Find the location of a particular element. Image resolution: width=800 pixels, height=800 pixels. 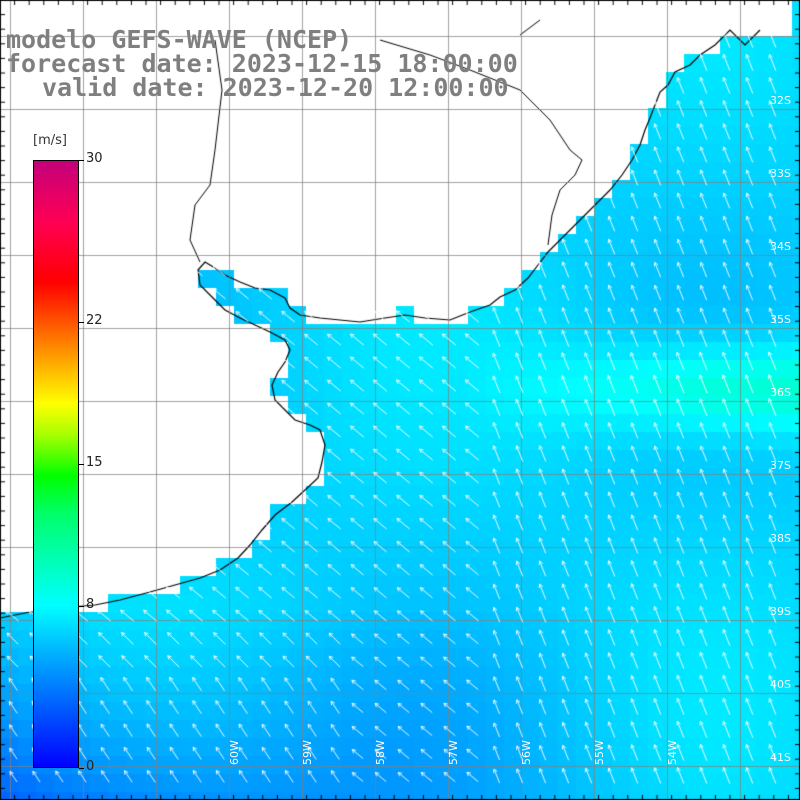

latitude-label: 37S is located at coordinates (780, 465).